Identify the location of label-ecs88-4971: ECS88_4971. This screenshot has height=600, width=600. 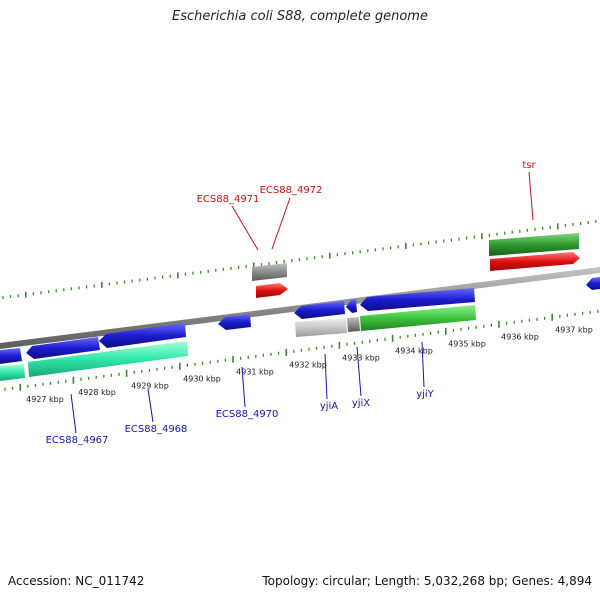
(228, 199).